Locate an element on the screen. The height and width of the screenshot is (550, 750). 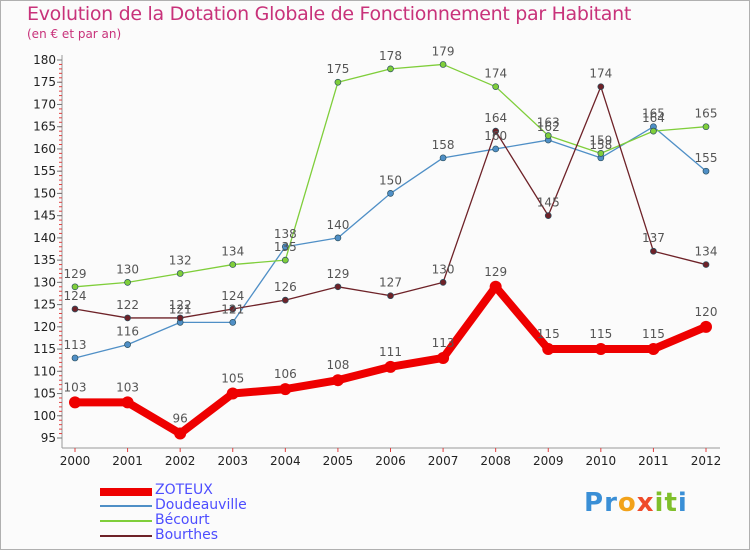
data-label-bourthes: 130 is located at coordinates (443, 269).